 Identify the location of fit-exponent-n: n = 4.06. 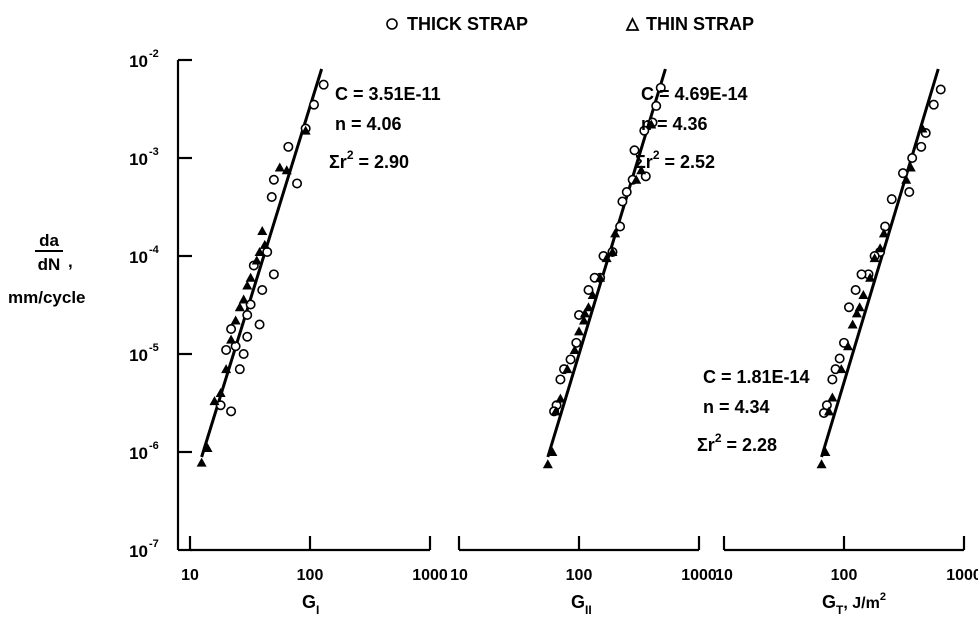
(368, 124).